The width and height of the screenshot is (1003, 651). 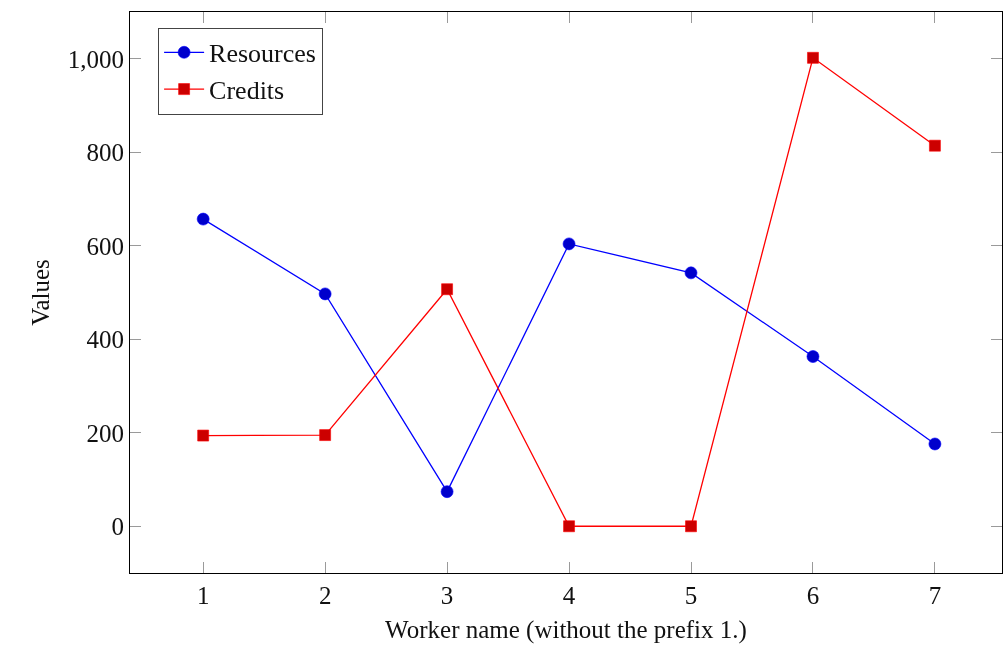 What do you see at coordinates (325, 596) in the screenshot?
I see `x-tick-label: 2` at bounding box center [325, 596].